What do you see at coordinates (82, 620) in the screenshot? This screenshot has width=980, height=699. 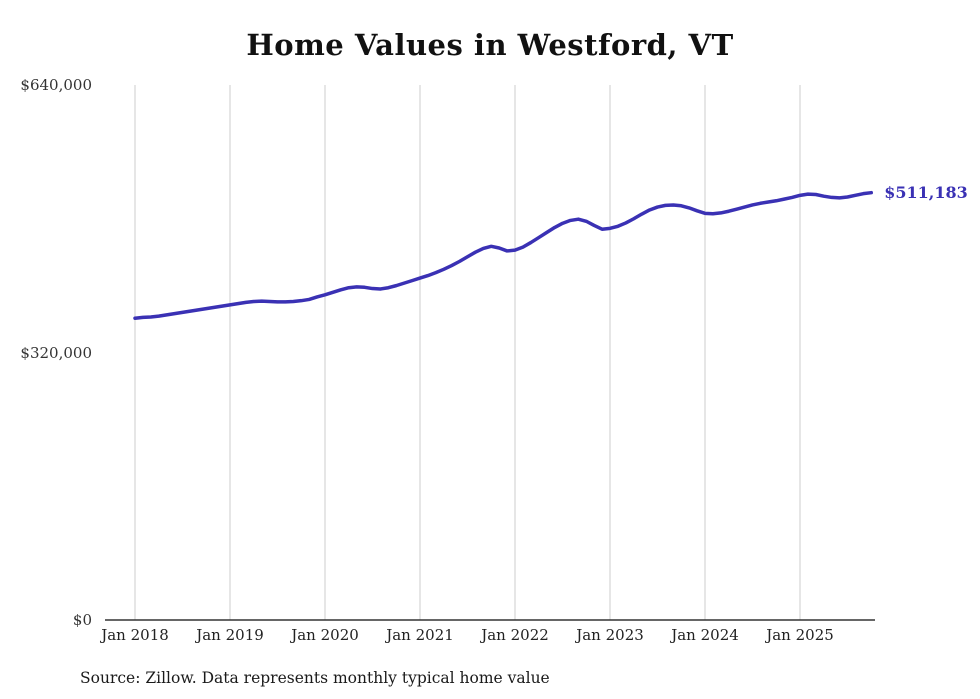 I see `y-axis-tick-label: $0` at bounding box center [82, 620].